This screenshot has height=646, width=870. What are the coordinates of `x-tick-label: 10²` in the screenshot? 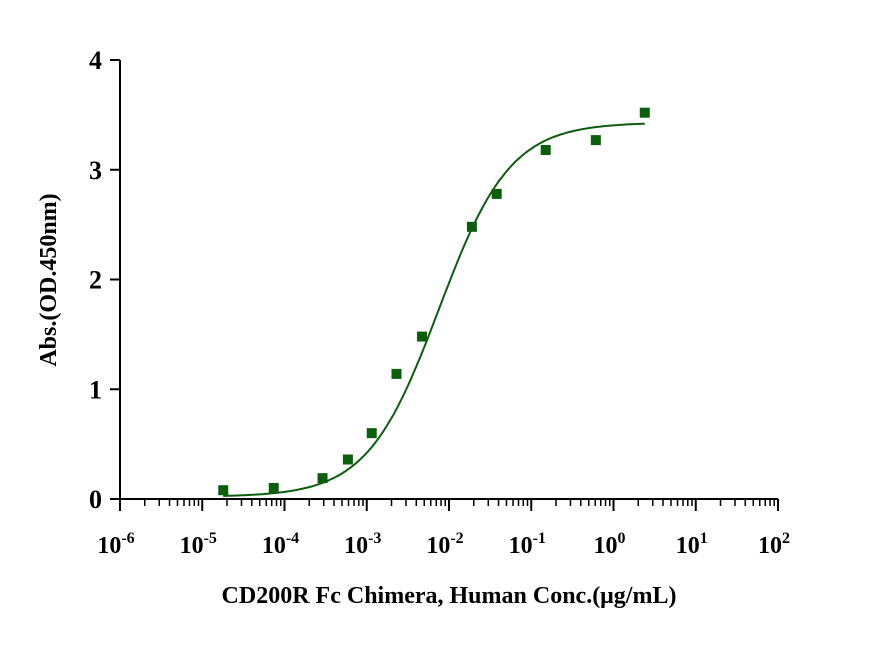 It's located at (774, 544).